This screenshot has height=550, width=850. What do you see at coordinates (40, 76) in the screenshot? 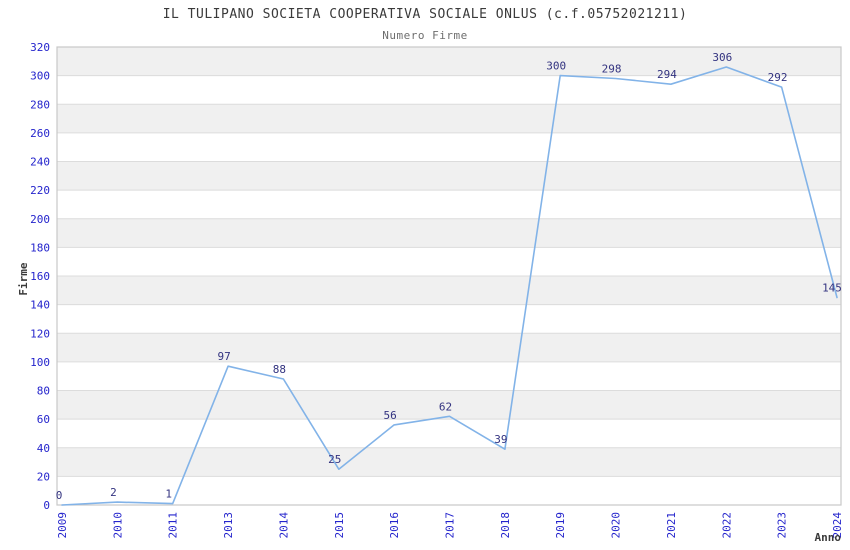
I see `y-tick-label: 300` at bounding box center [40, 76].